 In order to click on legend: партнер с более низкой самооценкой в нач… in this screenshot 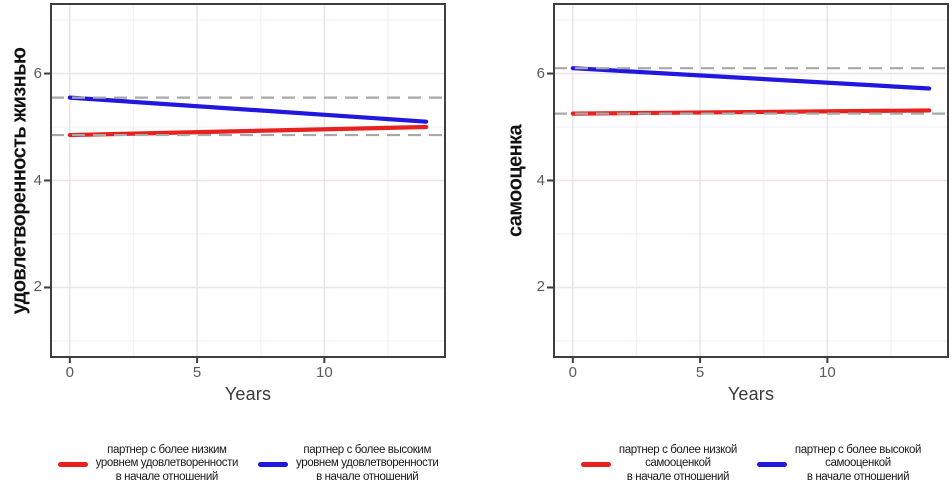, I will do `click(751, 464)`.